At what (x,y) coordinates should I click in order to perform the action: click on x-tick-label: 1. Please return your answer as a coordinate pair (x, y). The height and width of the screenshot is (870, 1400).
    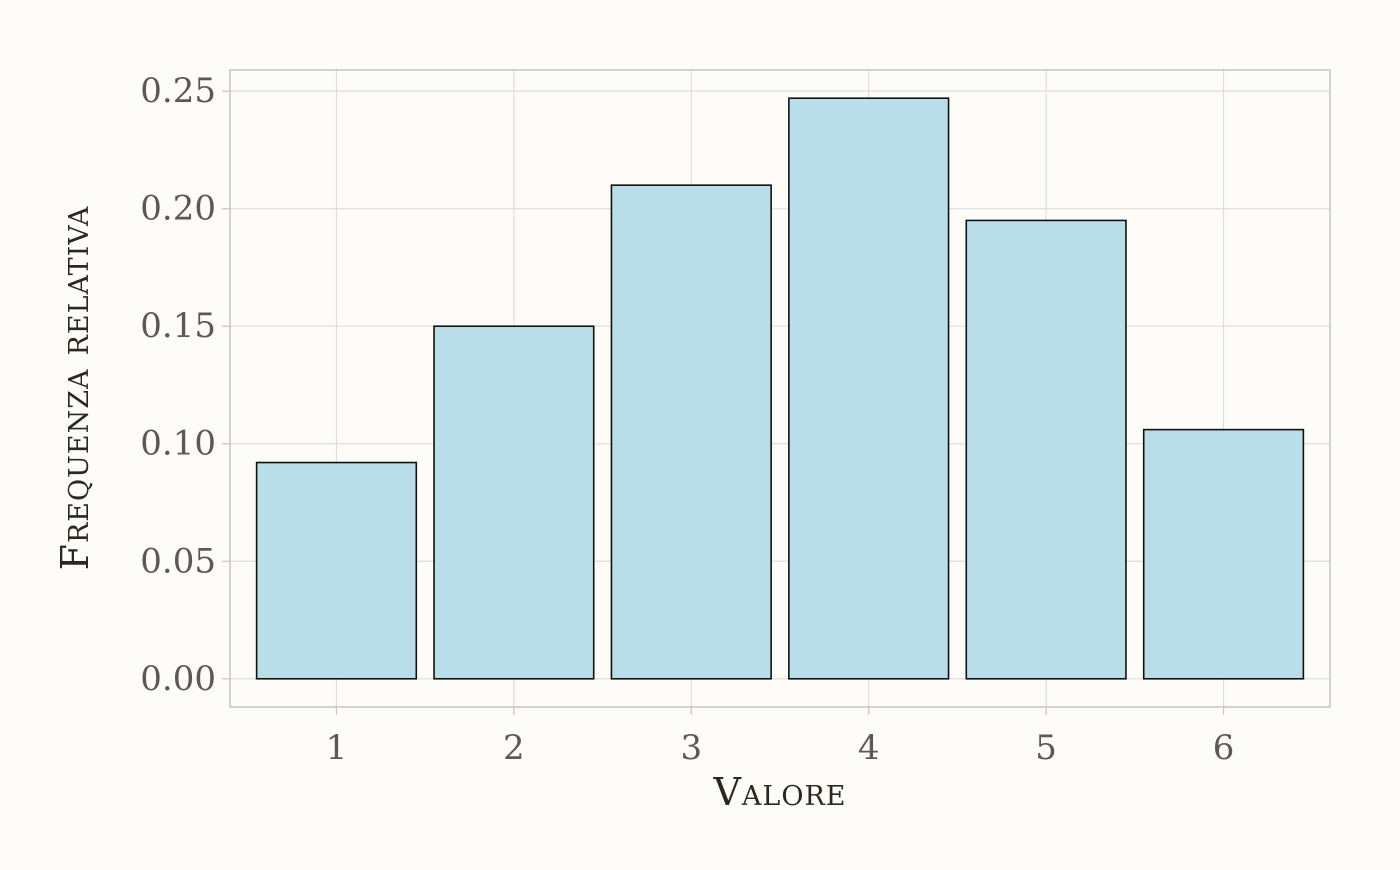
    Looking at the image, I should click on (337, 748).